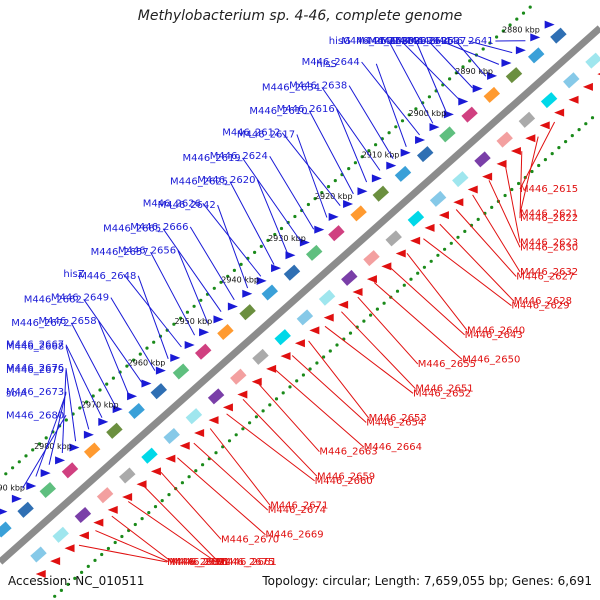 The width and height of the screenshot is (600, 600). What do you see at coordinates (266, 135) in the screenshot?
I see `gene-label-forward: M446_2617` at bounding box center [266, 135].